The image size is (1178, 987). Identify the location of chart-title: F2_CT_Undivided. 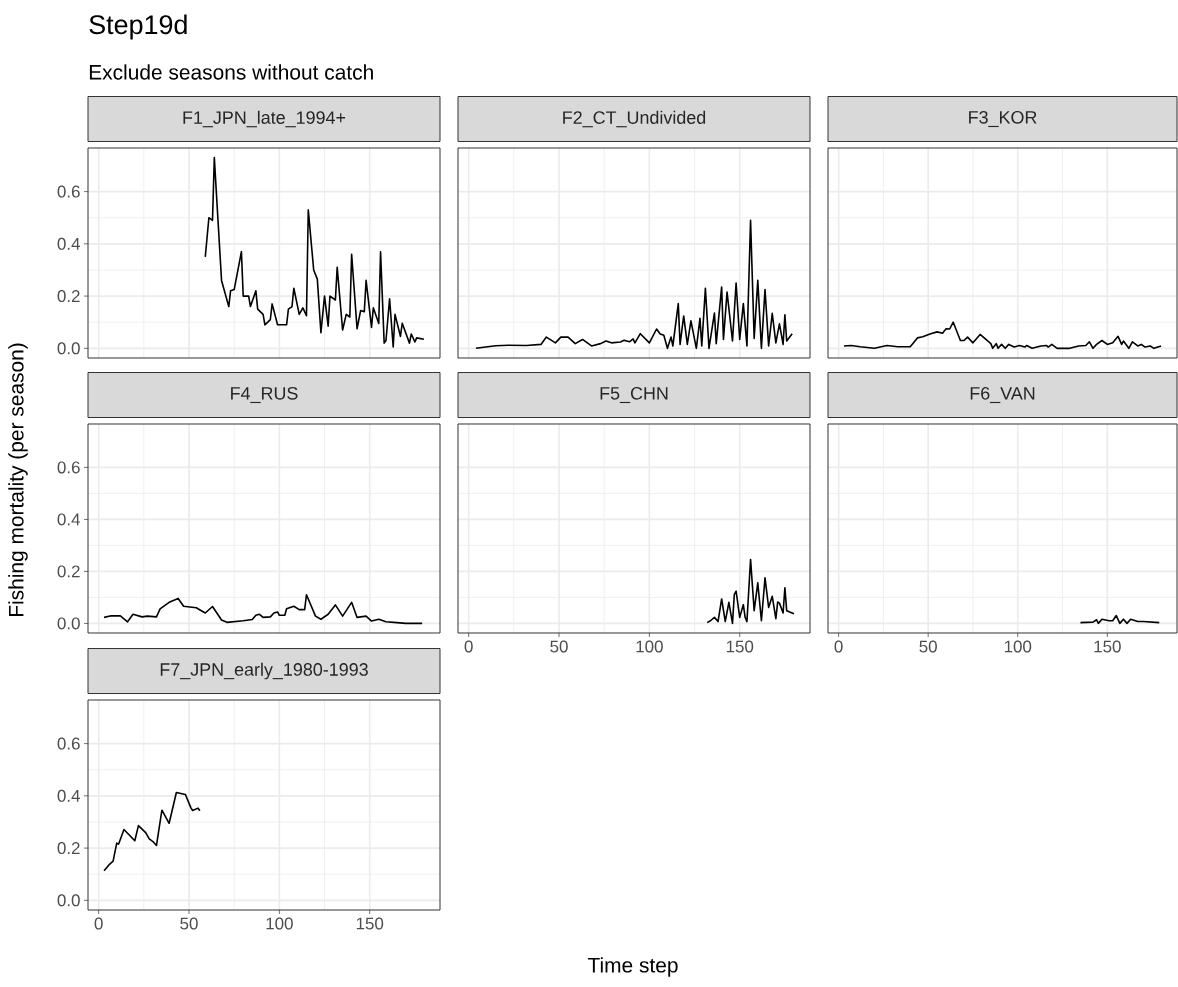
(634, 119).